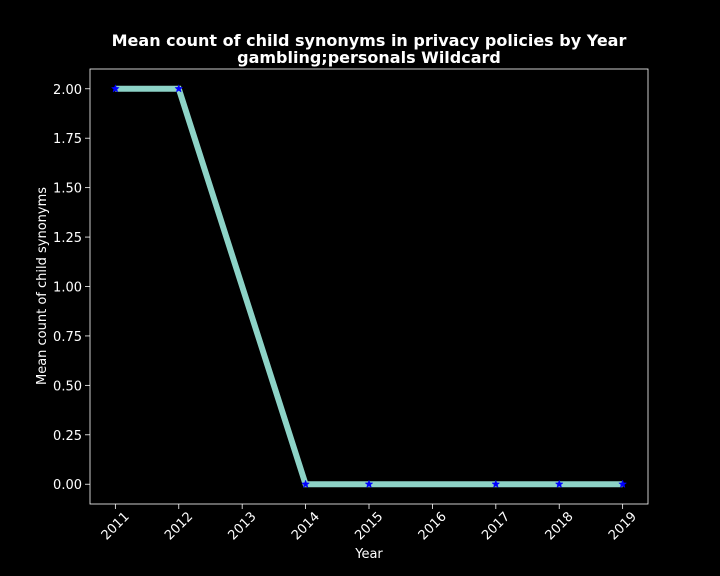 The image size is (720, 576). What do you see at coordinates (67, 386) in the screenshot?
I see `y-tick-label: 0.50` at bounding box center [67, 386].